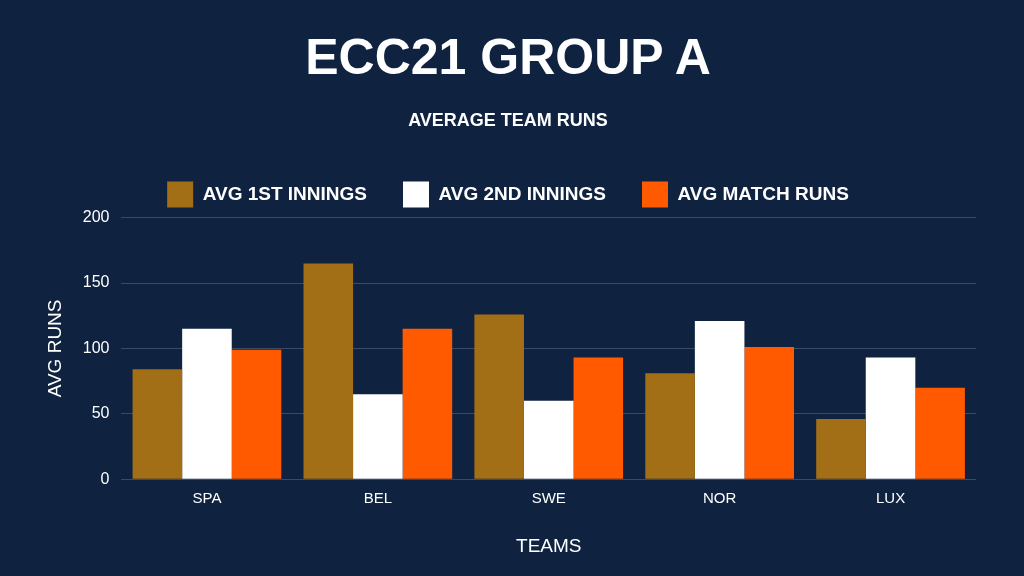  What do you see at coordinates (54, 348) in the screenshot?
I see `y-axis-title: AVG RUNS` at bounding box center [54, 348].